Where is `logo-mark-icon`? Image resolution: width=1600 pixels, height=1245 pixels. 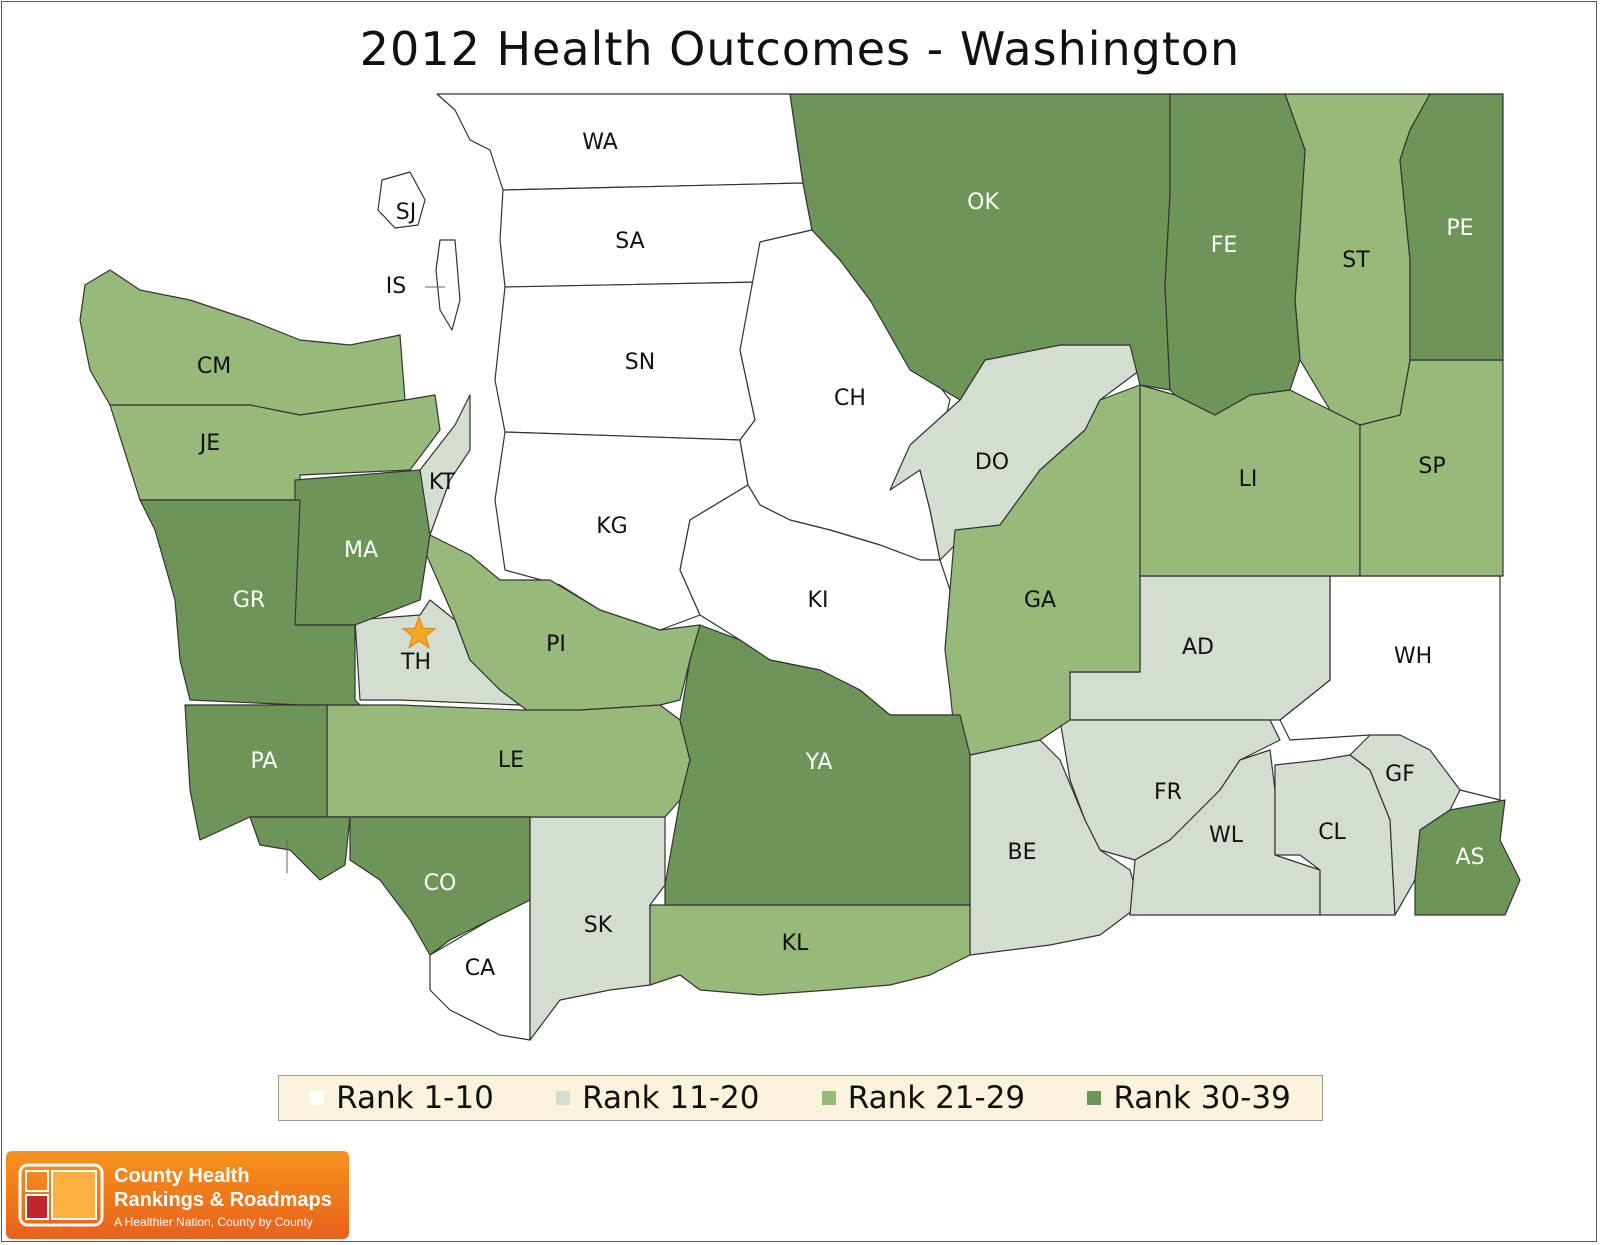
logo-mark-icon is located at coordinates (61, 1195).